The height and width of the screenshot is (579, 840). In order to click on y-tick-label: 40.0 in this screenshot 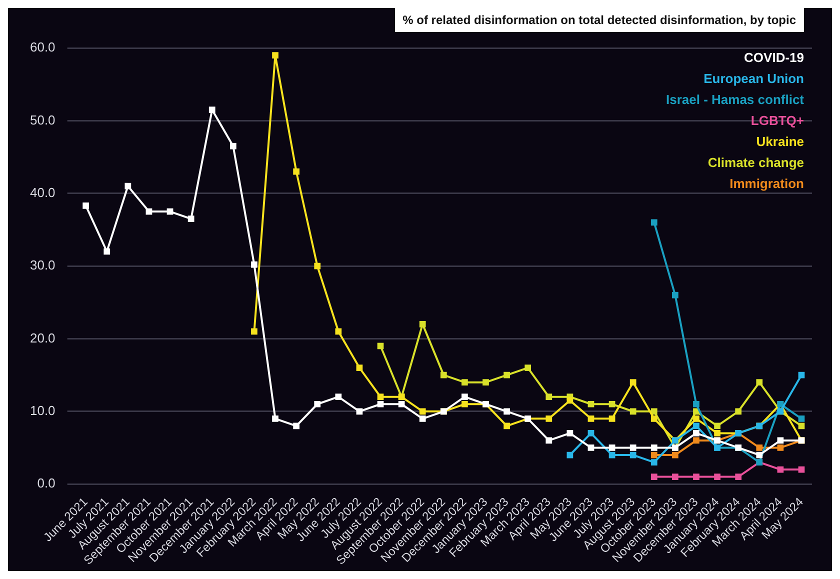, I will do `click(43, 192)`.